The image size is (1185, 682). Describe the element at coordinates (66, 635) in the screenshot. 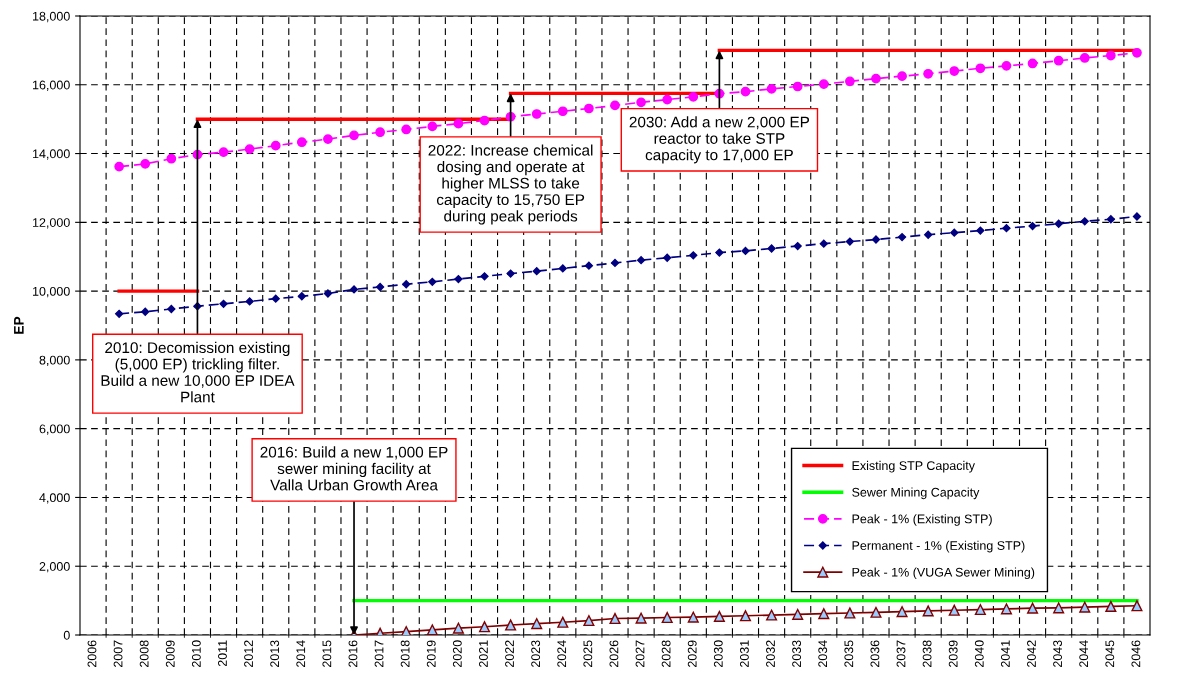

I see `y-tick-label: 0` at that location.